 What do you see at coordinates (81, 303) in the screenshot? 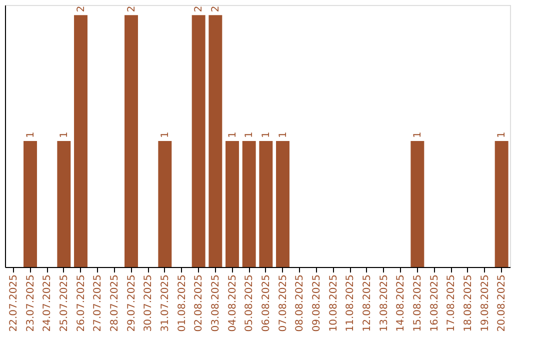
I see `x-tick-label: 26.07.2025` at bounding box center [81, 303].